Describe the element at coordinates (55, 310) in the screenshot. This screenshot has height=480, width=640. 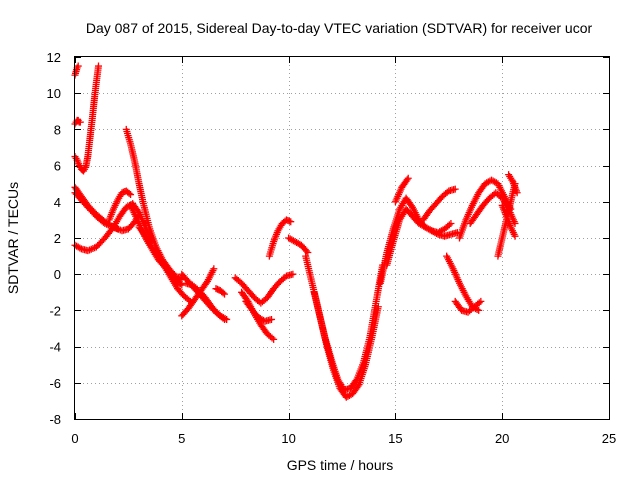
I see `y-tick-label: -2` at that location.